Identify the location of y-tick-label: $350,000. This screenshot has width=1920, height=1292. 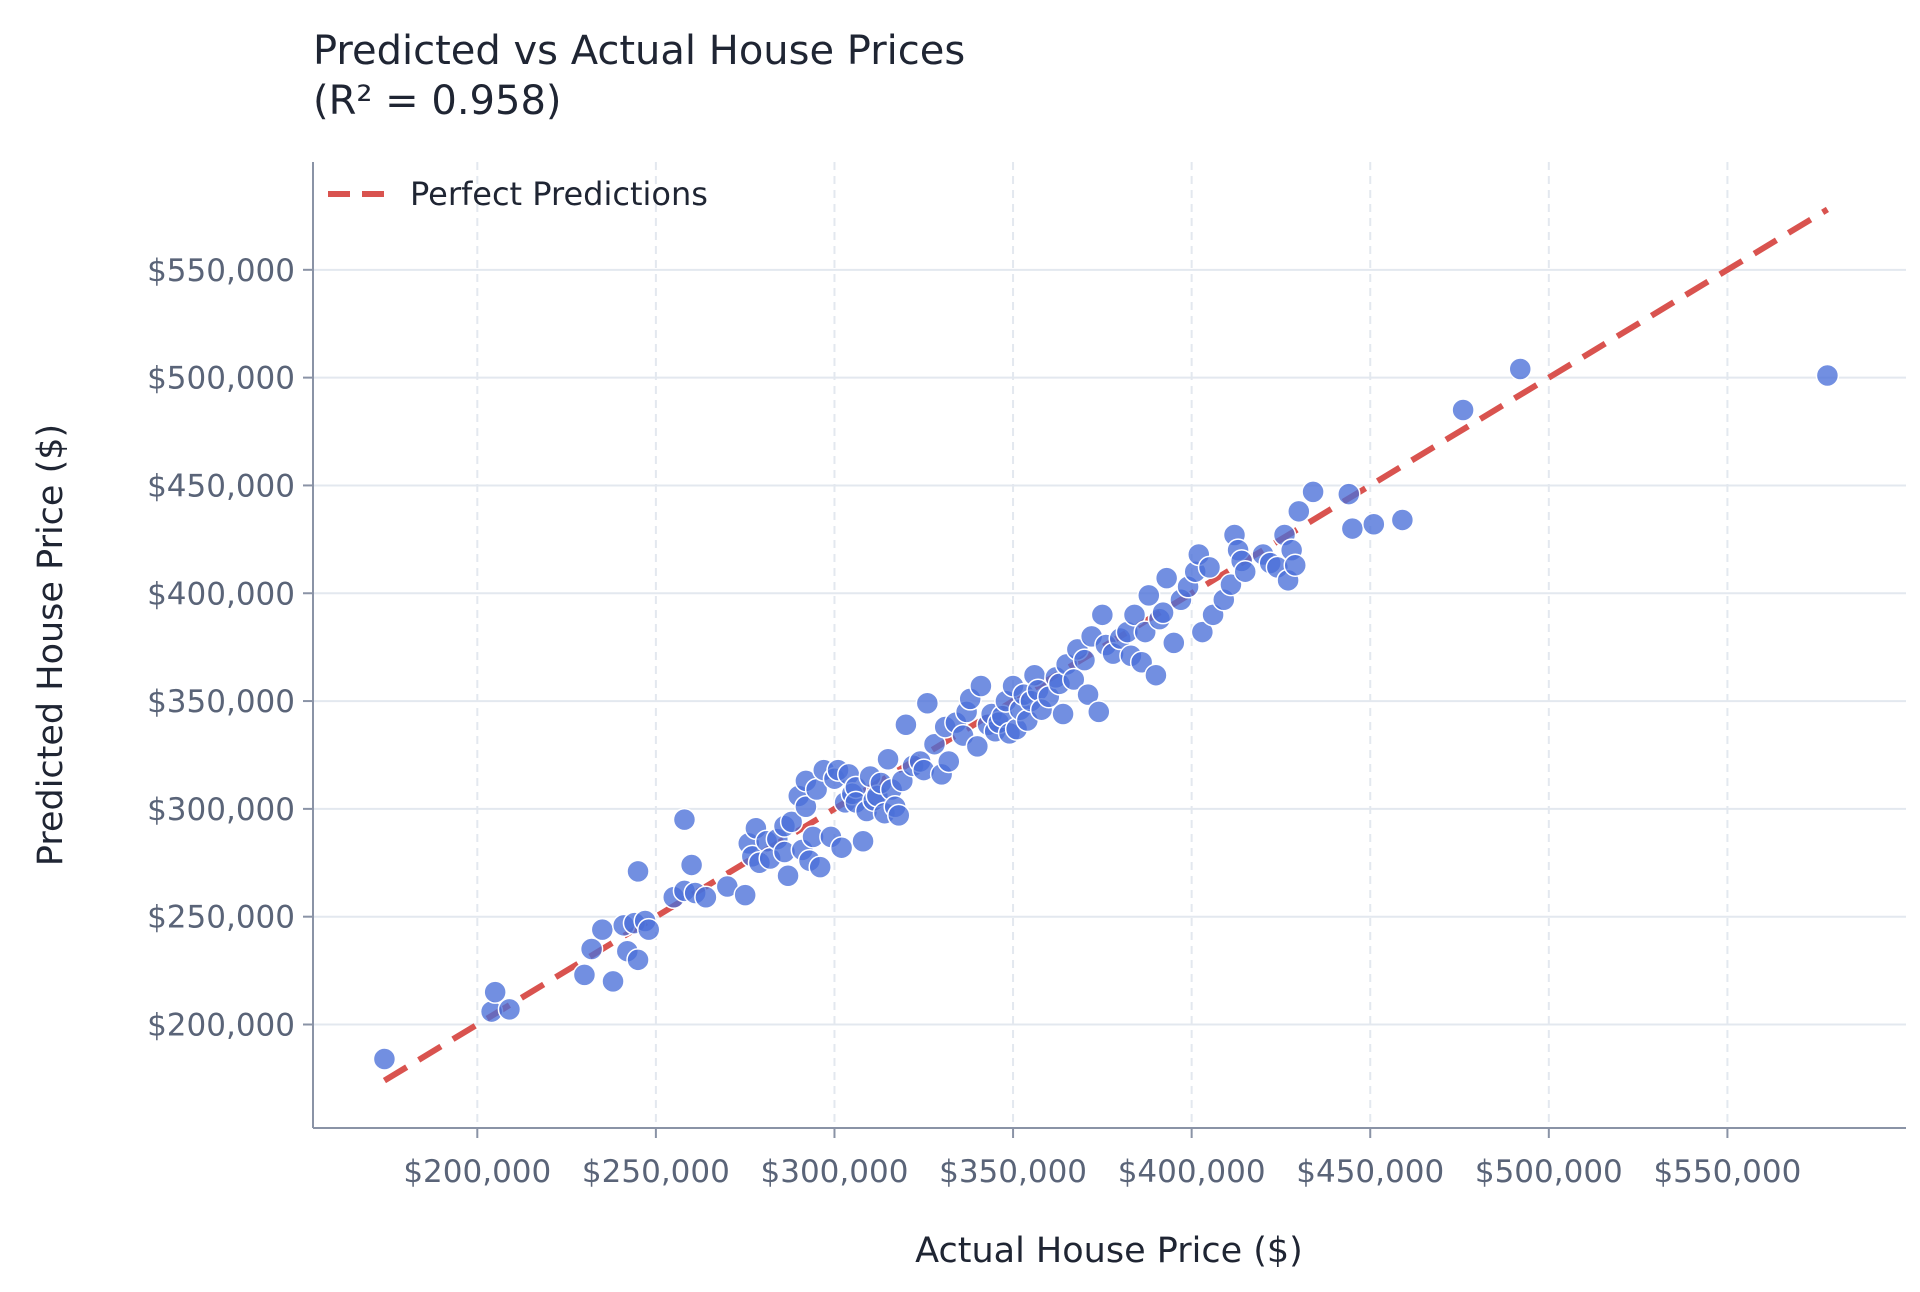
(221, 702).